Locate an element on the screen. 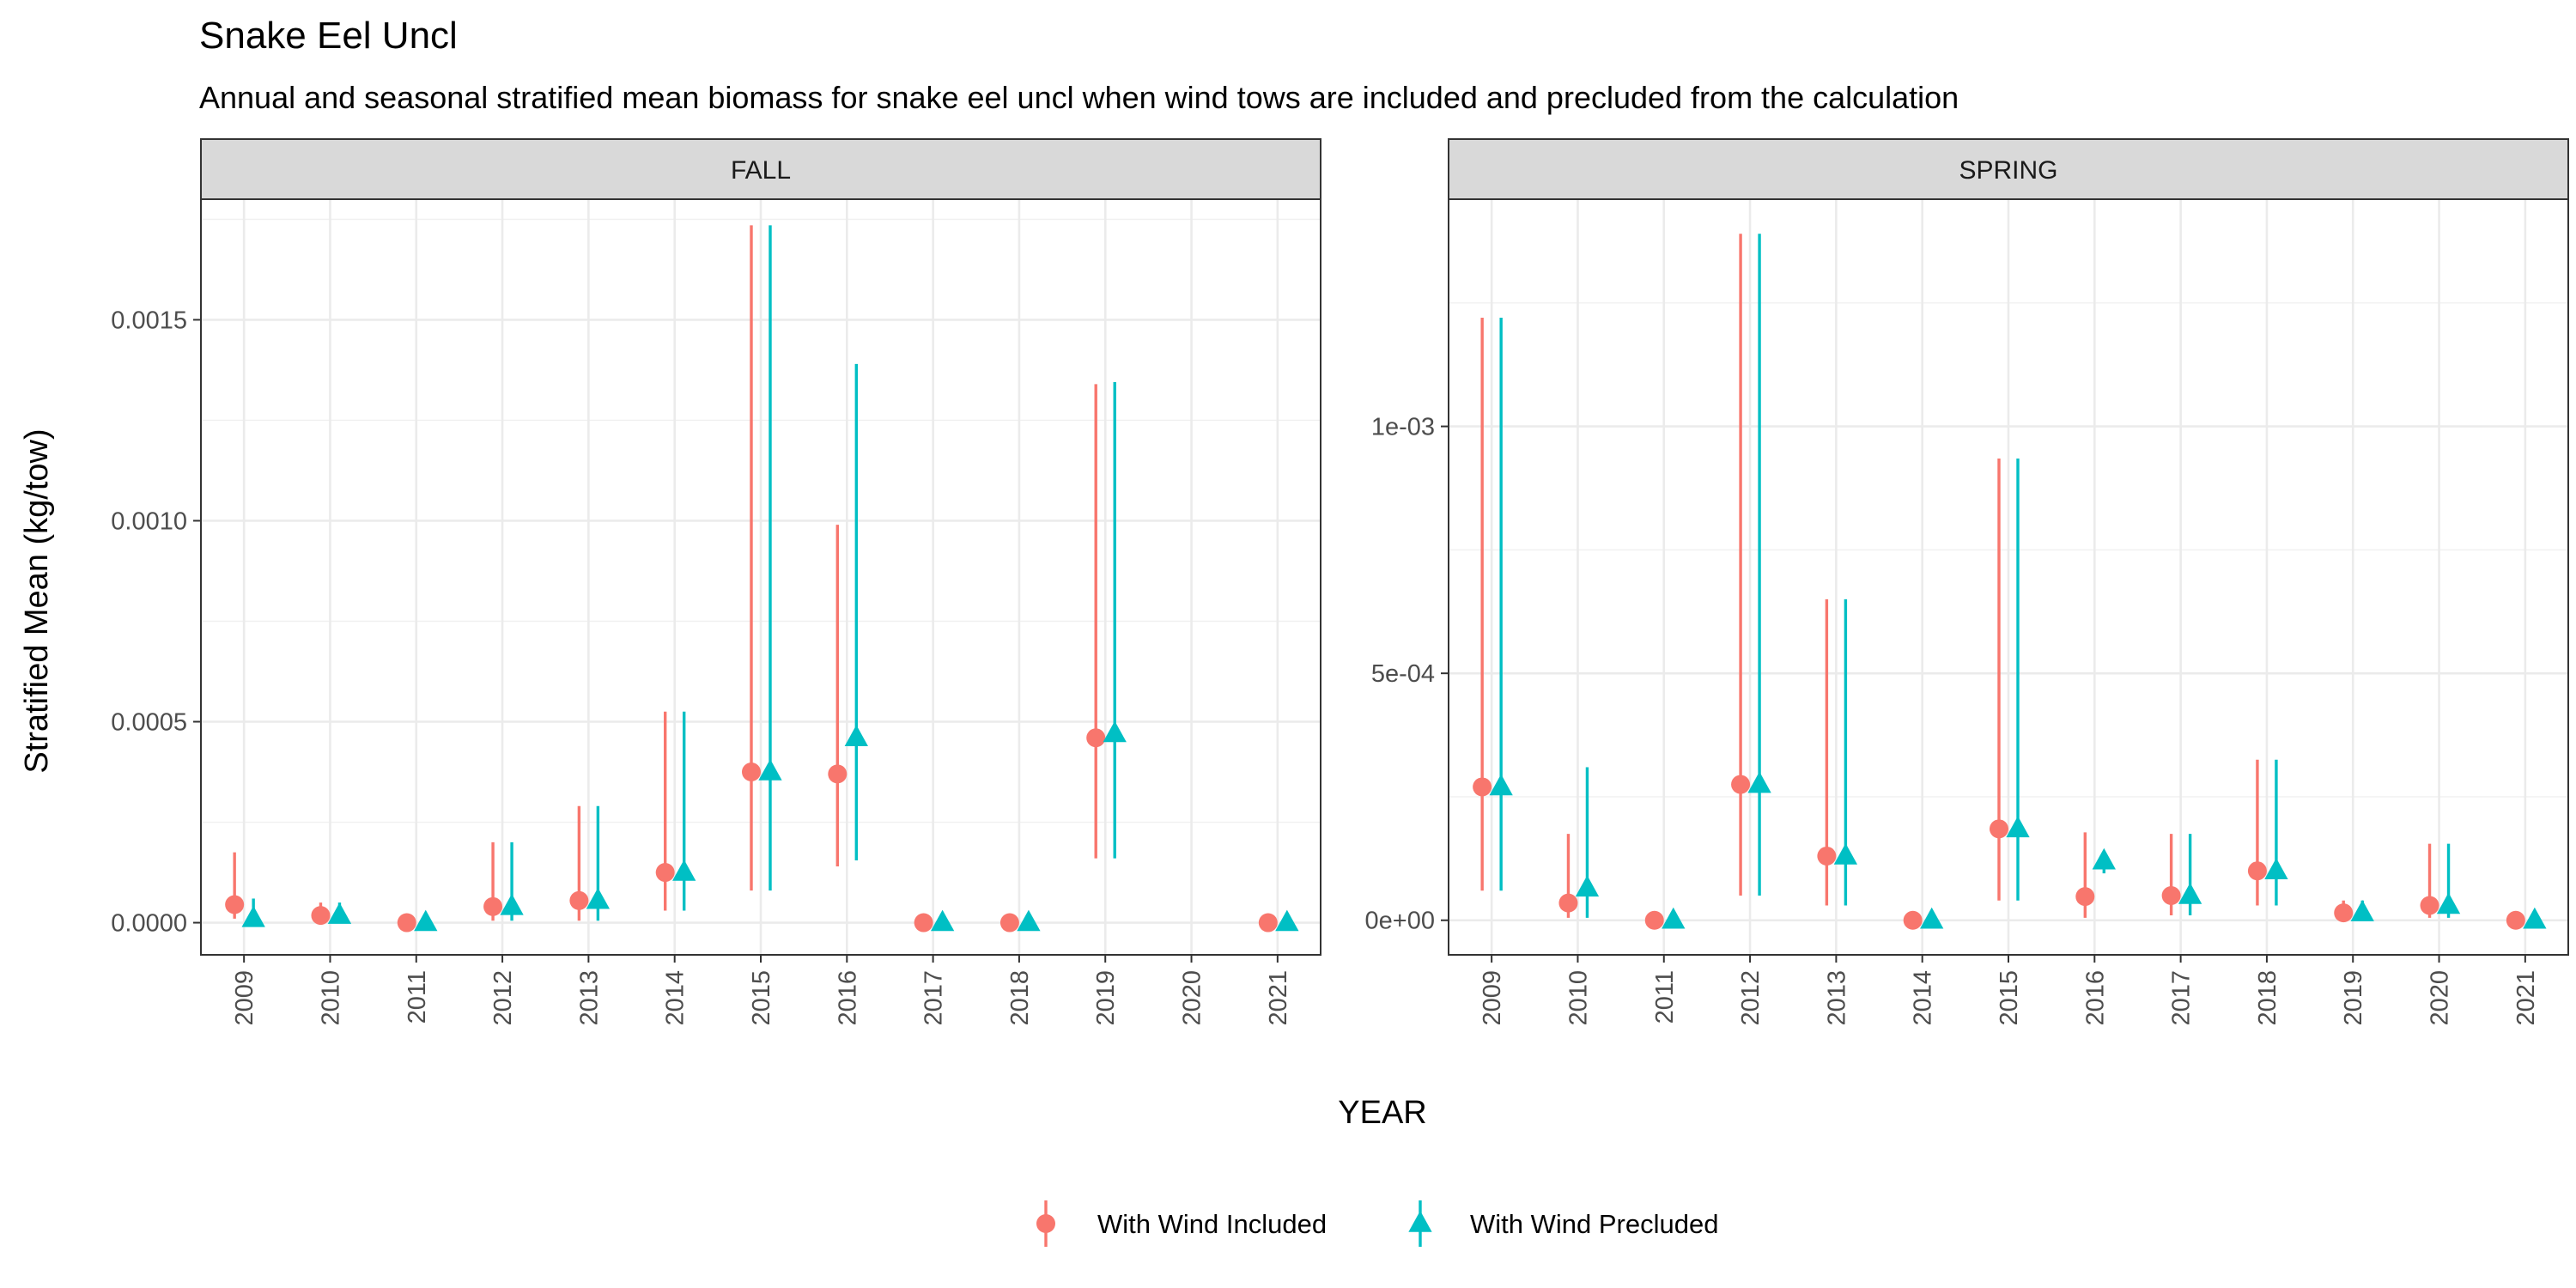  facet-strip-label: FALL is located at coordinates (761, 170).